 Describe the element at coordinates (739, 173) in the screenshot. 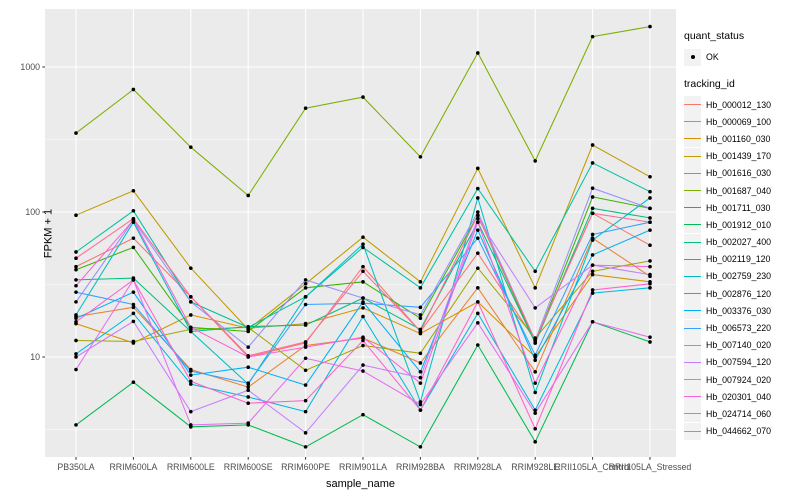

I see `legend-item-label: Hb_001616_030` at that location.